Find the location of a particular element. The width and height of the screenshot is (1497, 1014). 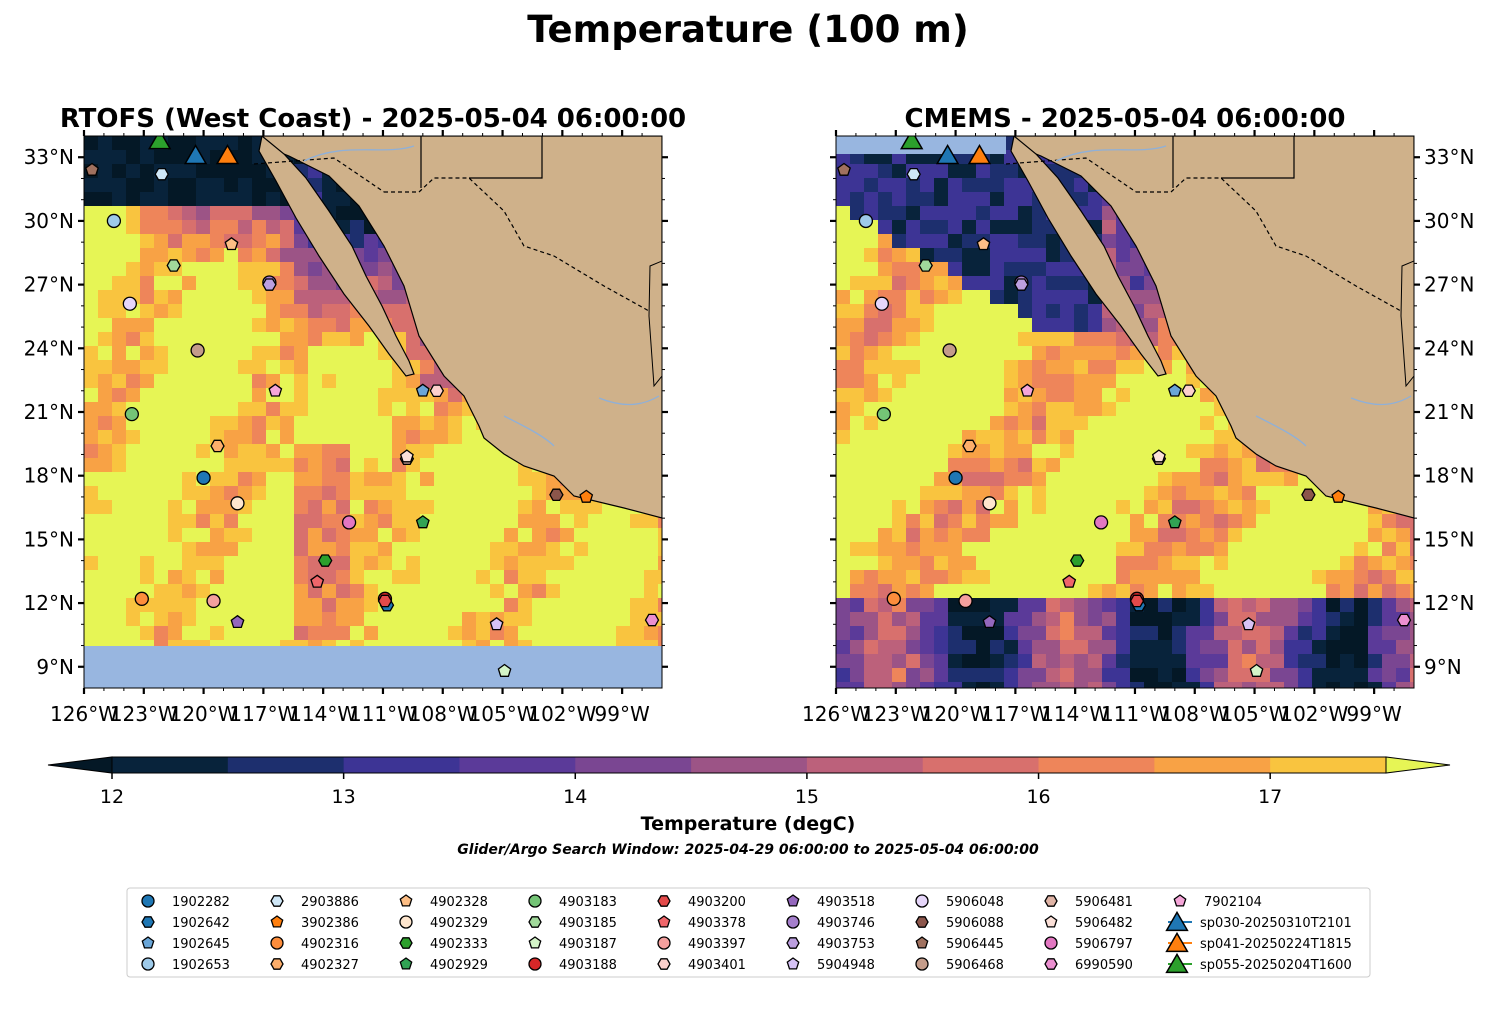

legend-label: 4903183 is located at coordinates (588, 902).